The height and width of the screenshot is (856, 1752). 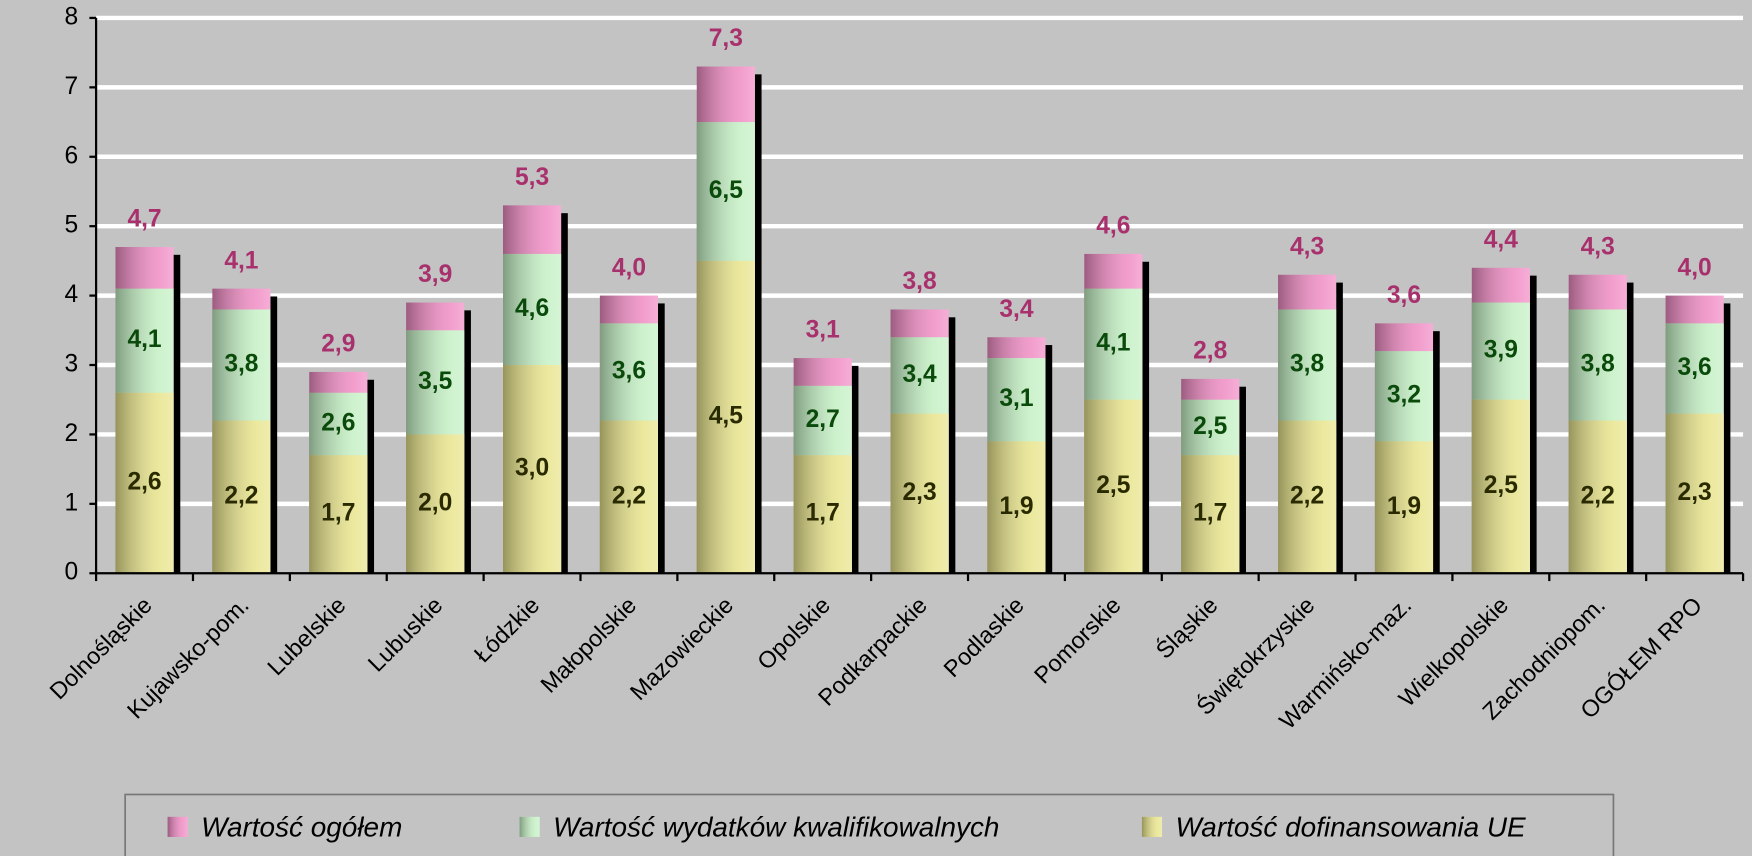 What do you see at coordinates (72, 155) in the screenshot?
I see `y-tick-label: 6` at bounding box center [72, 155].